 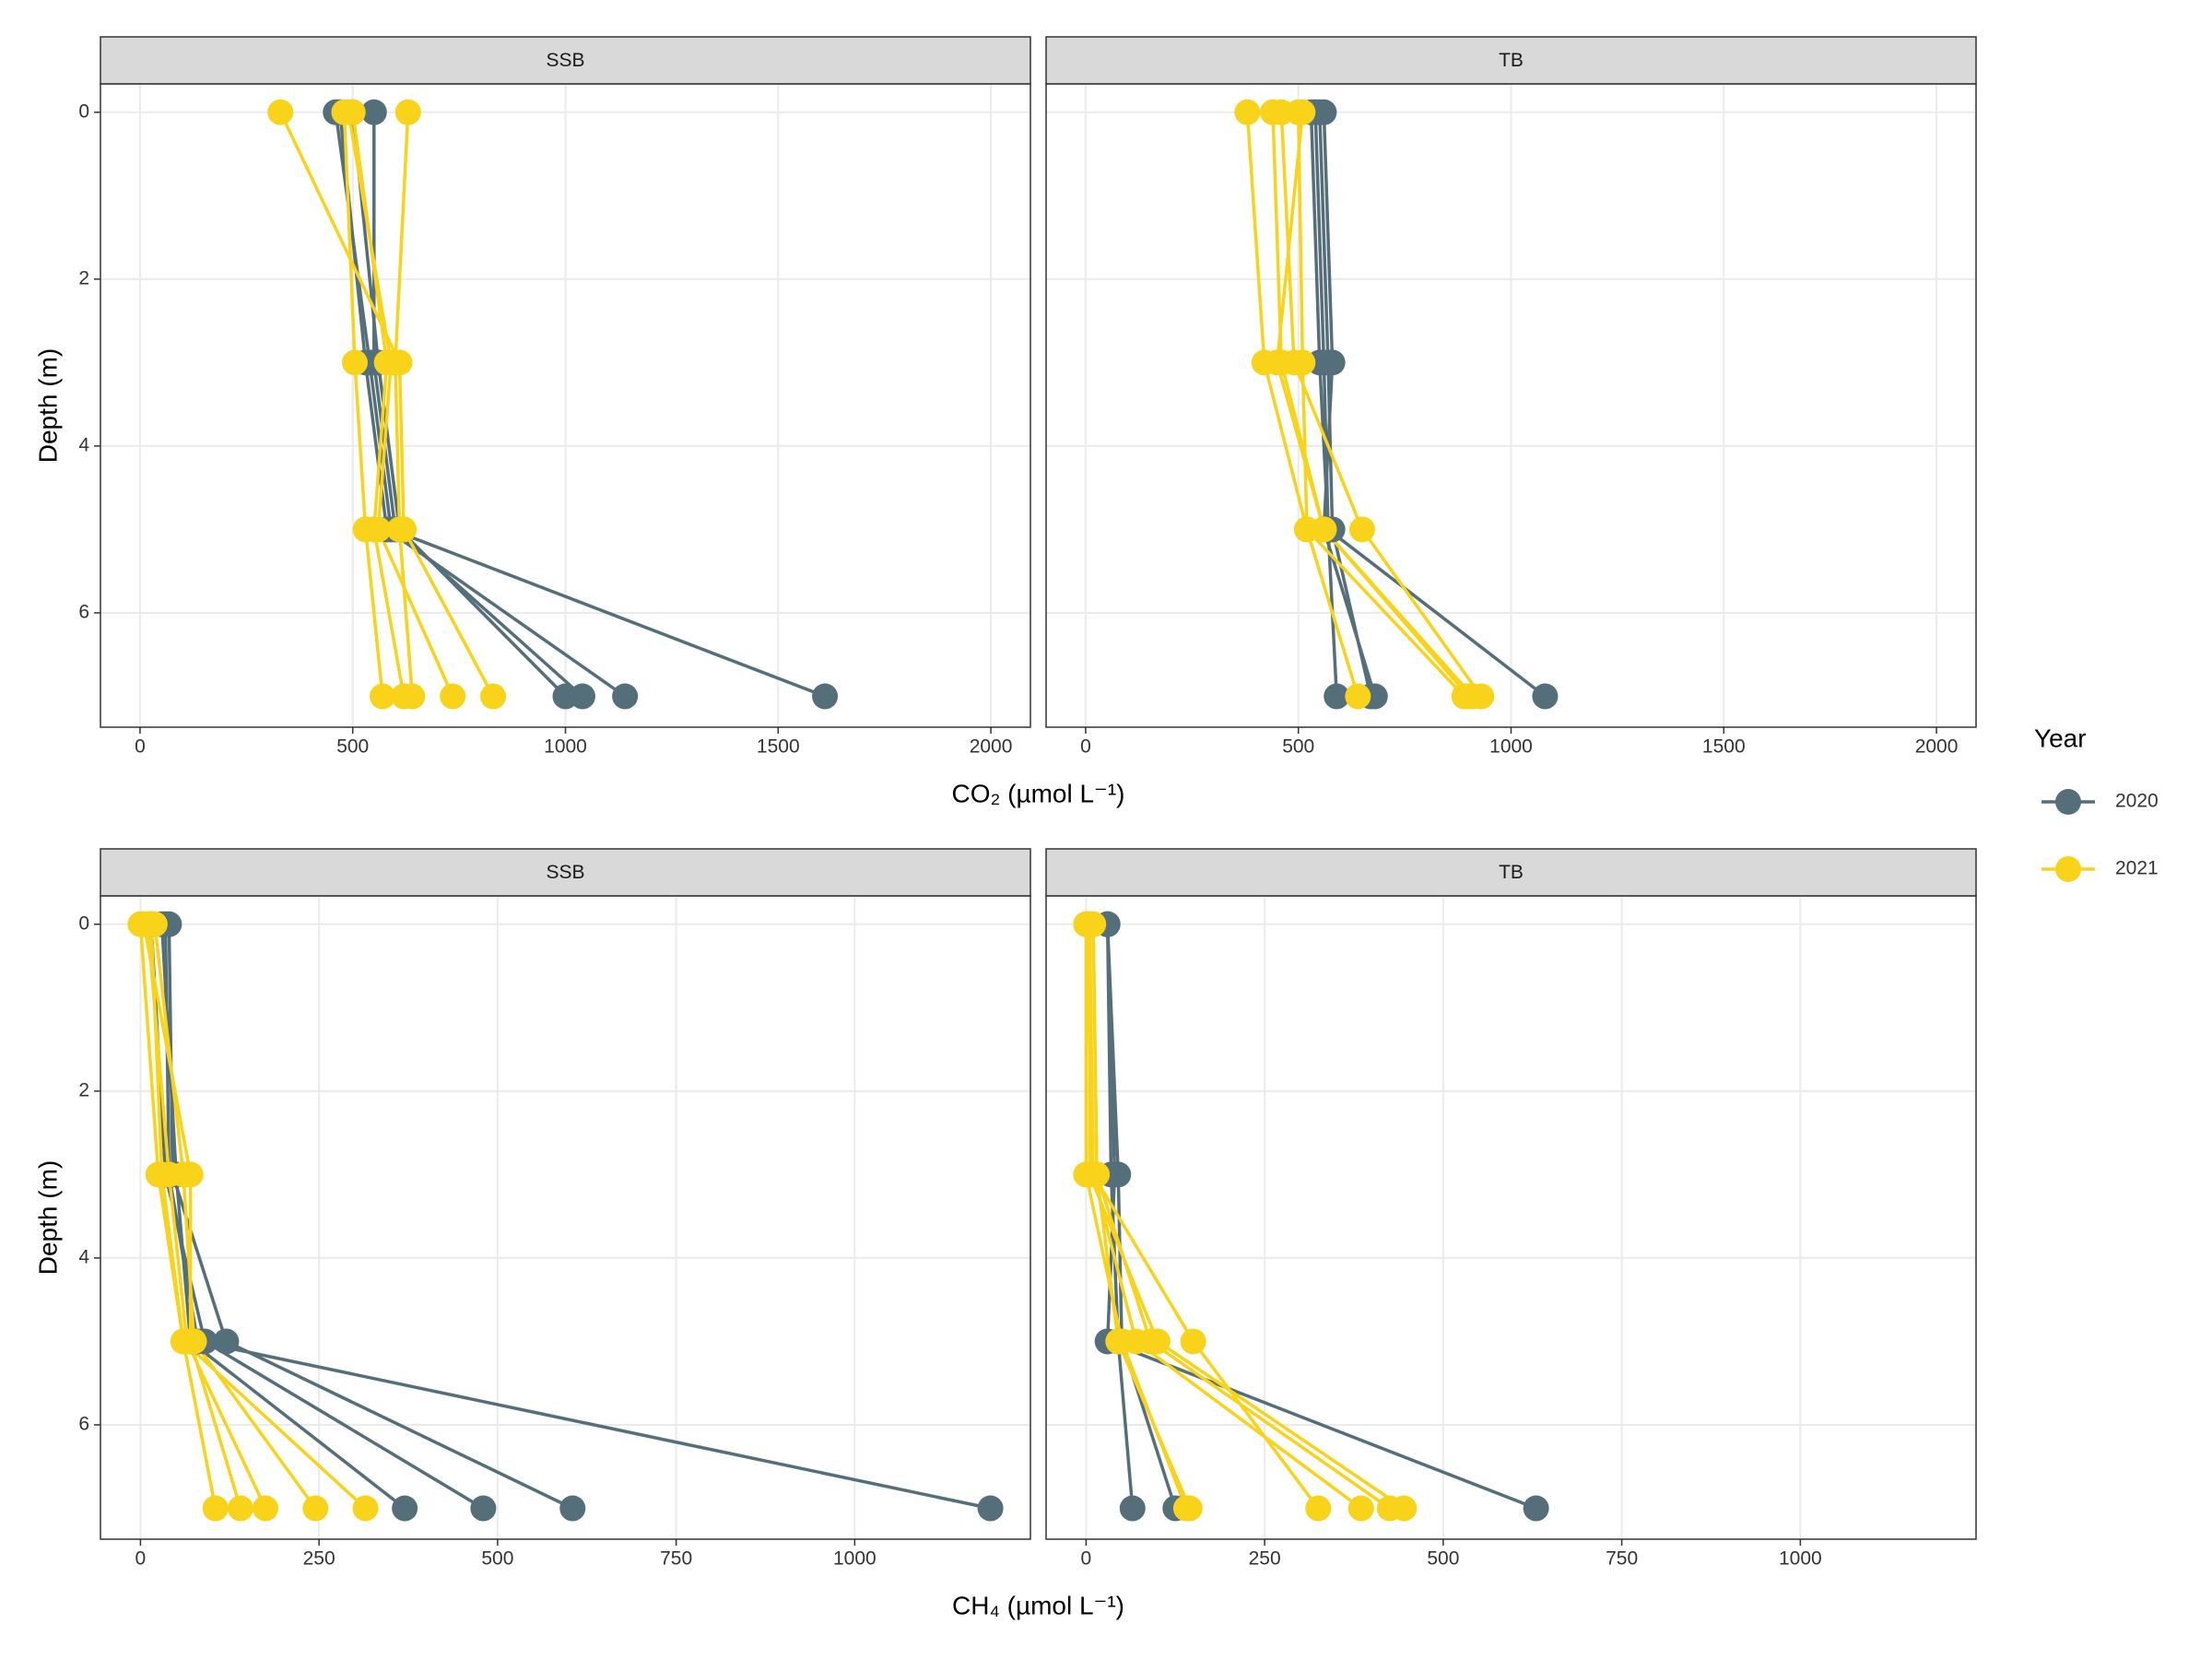 What do you see at coordinates (83, 1424) in the screenshot?
I see `y-tick-label: 6` at bounding box center [83, 1424].